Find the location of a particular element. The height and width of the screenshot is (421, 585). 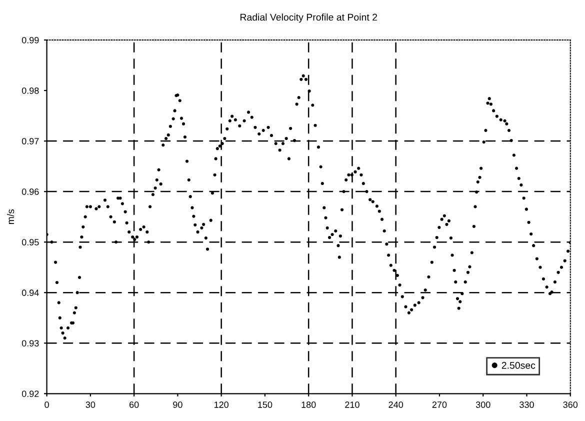

x-tick-label: 210 is located at coordinates (352, 405).